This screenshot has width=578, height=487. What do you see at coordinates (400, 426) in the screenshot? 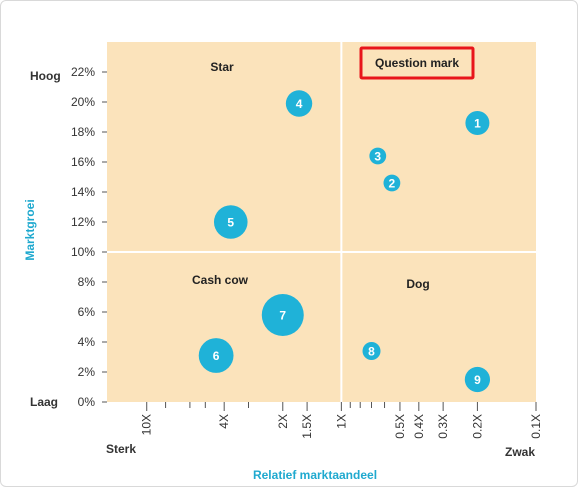
I see `x-tick-label: 0.5X` at bounding box center [400, 426].